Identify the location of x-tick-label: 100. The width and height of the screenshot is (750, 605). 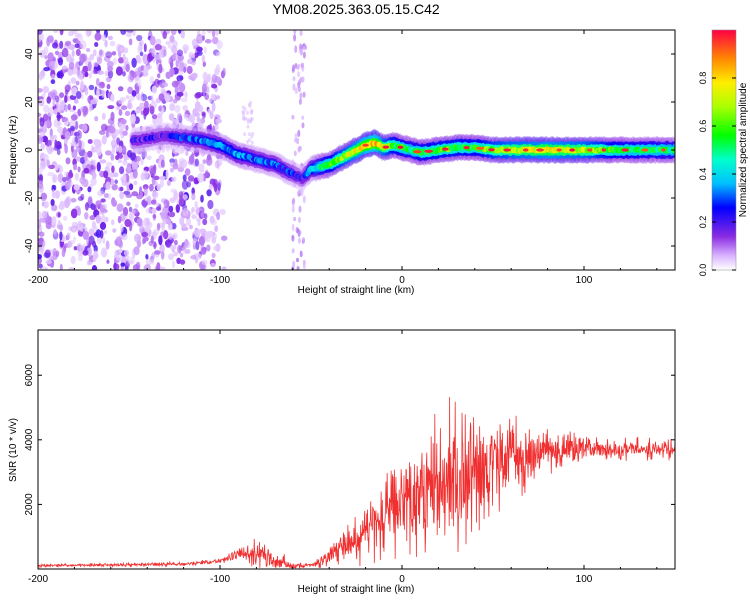
(584, 280).